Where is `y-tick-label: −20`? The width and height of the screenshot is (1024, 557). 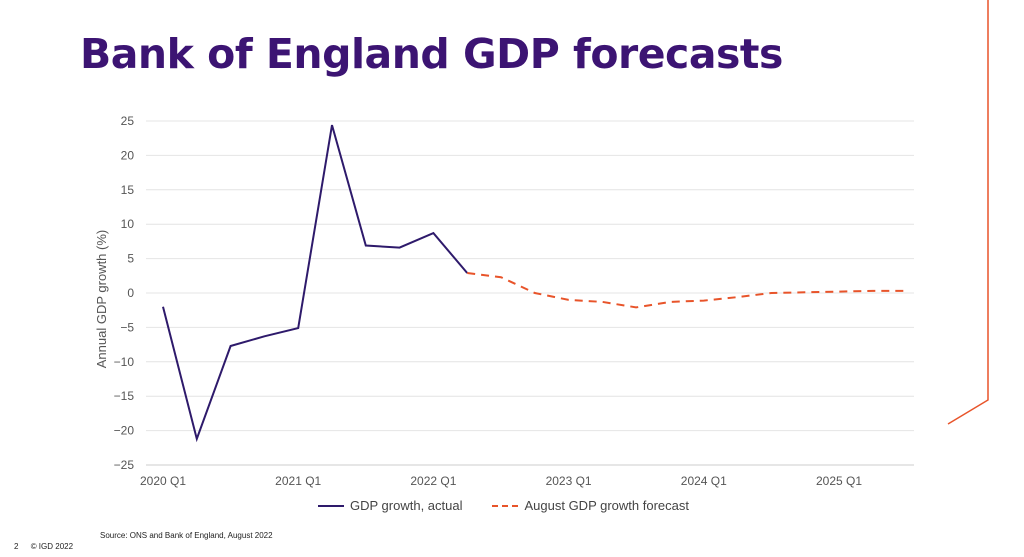
y-tick-label: −20 is located at coordinates (124, 431).